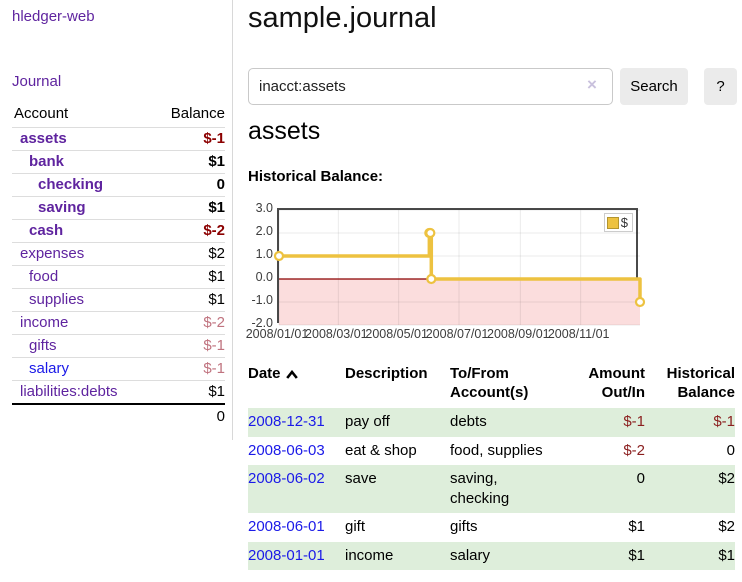 Image resolution: width=742 pixels, height=582 pixels. I want to click on transaction-tofrom-accounts: salary, so click(505, 555).